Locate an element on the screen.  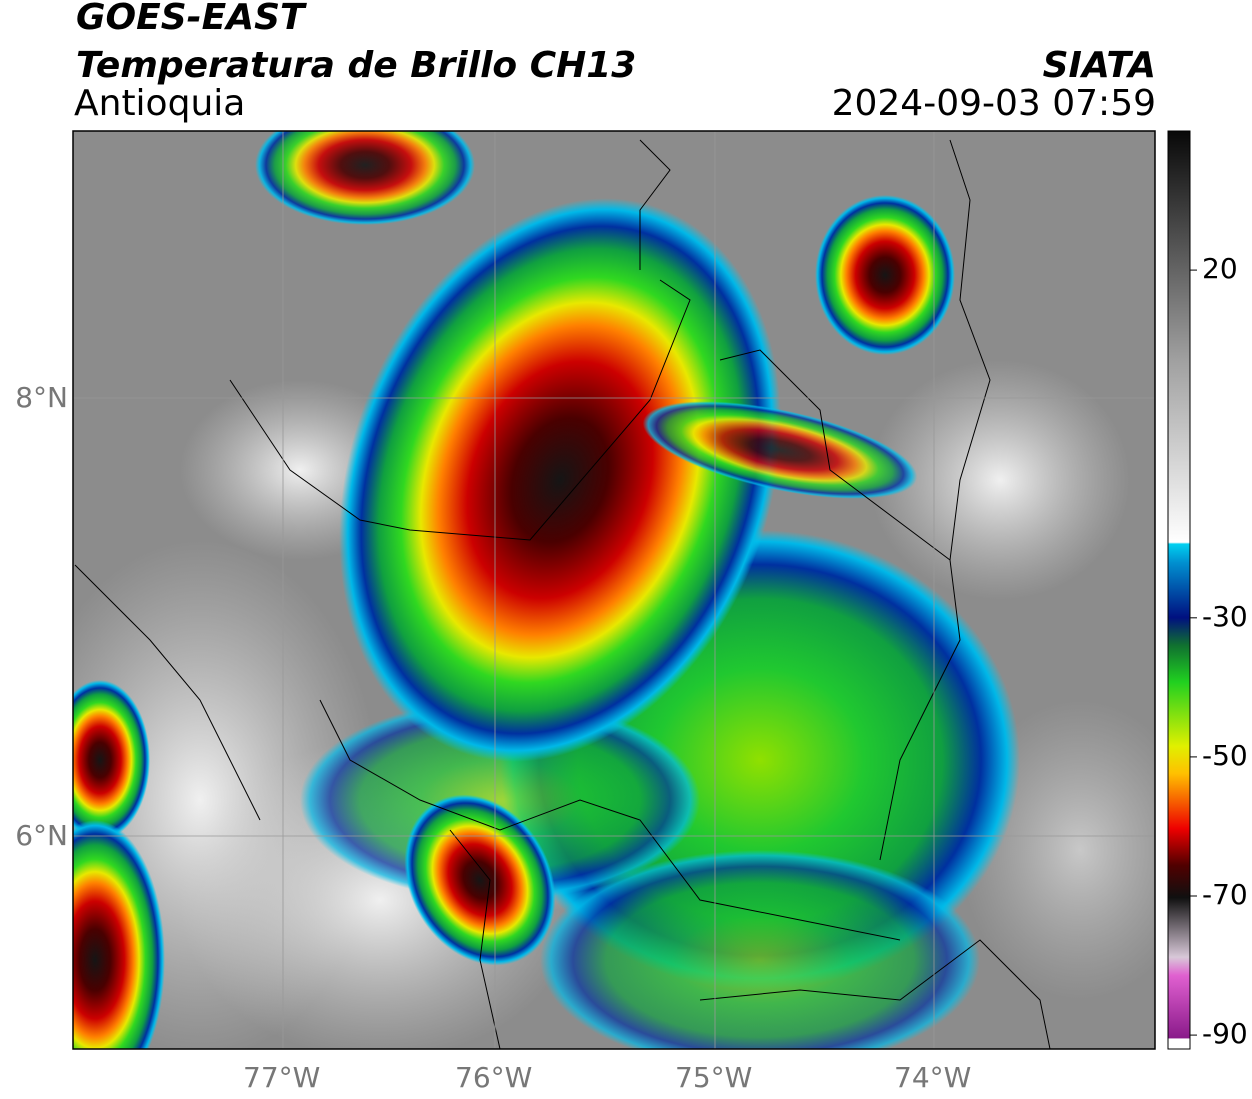
lat-label: 6°N is located at coordinates (41, 835).